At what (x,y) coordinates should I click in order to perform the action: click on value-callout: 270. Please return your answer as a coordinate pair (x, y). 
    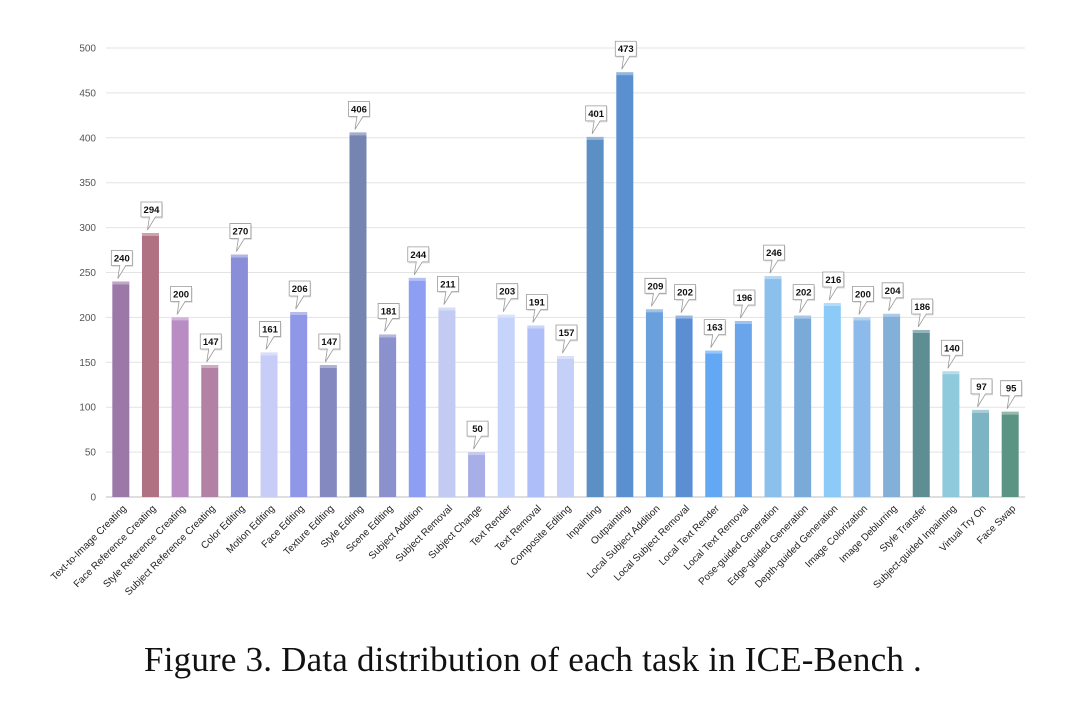
    Looking at the image, I should click on (240, 237).